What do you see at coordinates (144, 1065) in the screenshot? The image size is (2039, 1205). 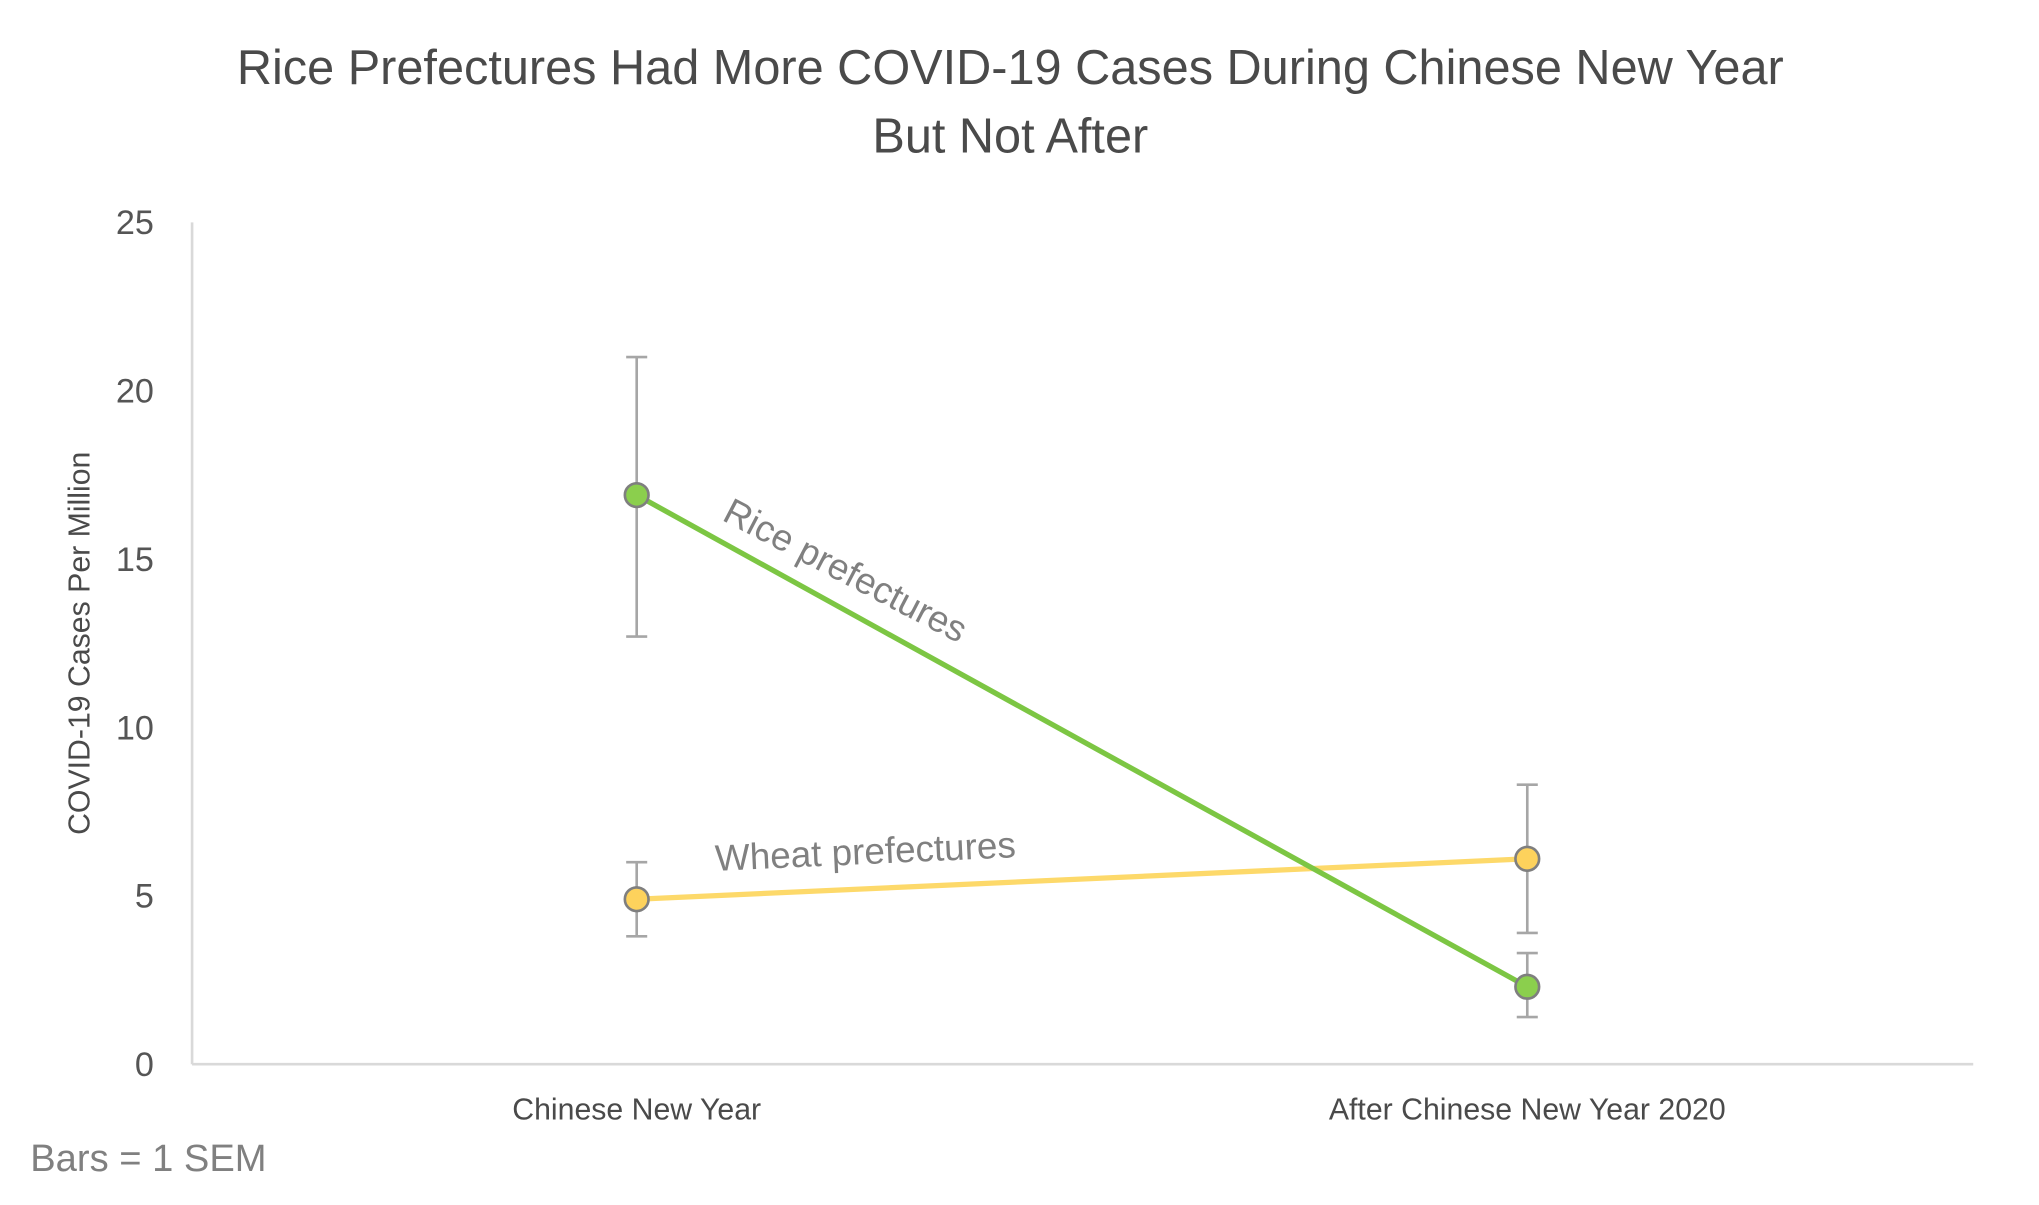 I see `y-tick-label: 0` at bounding box center [144, 1065].